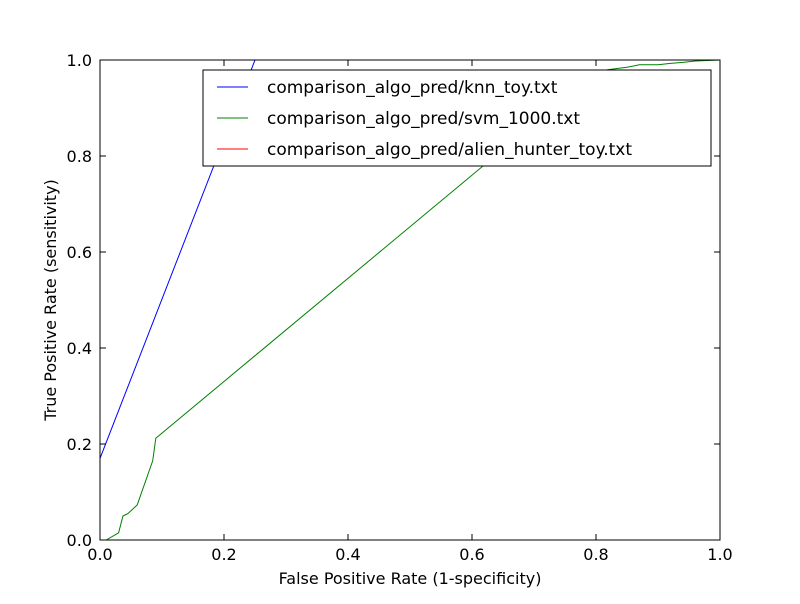 Image resolution: width=800 pixels, height=604 pixels. What do you see at coordinates (412, 88) in the screenshot?
I see `legend-label-0: comparison_algo_pred/knn_toy.txt` at bounding box center [412, 88].